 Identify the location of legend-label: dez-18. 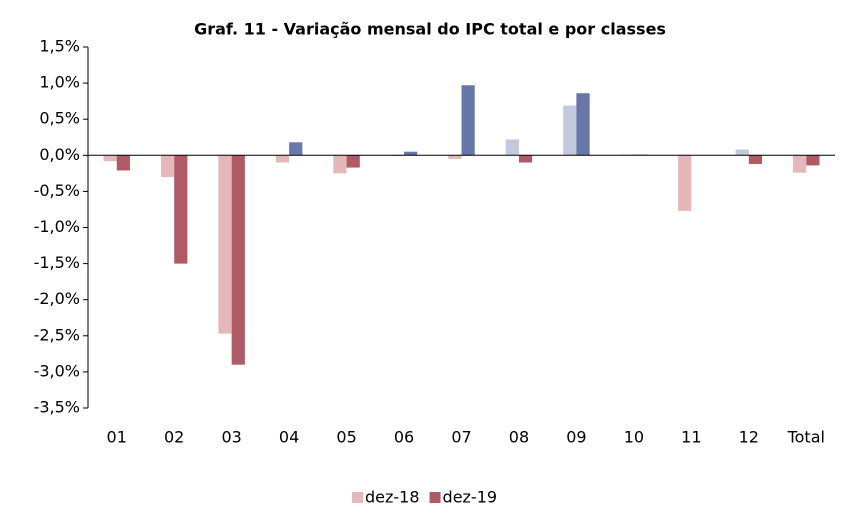
(392, 497).